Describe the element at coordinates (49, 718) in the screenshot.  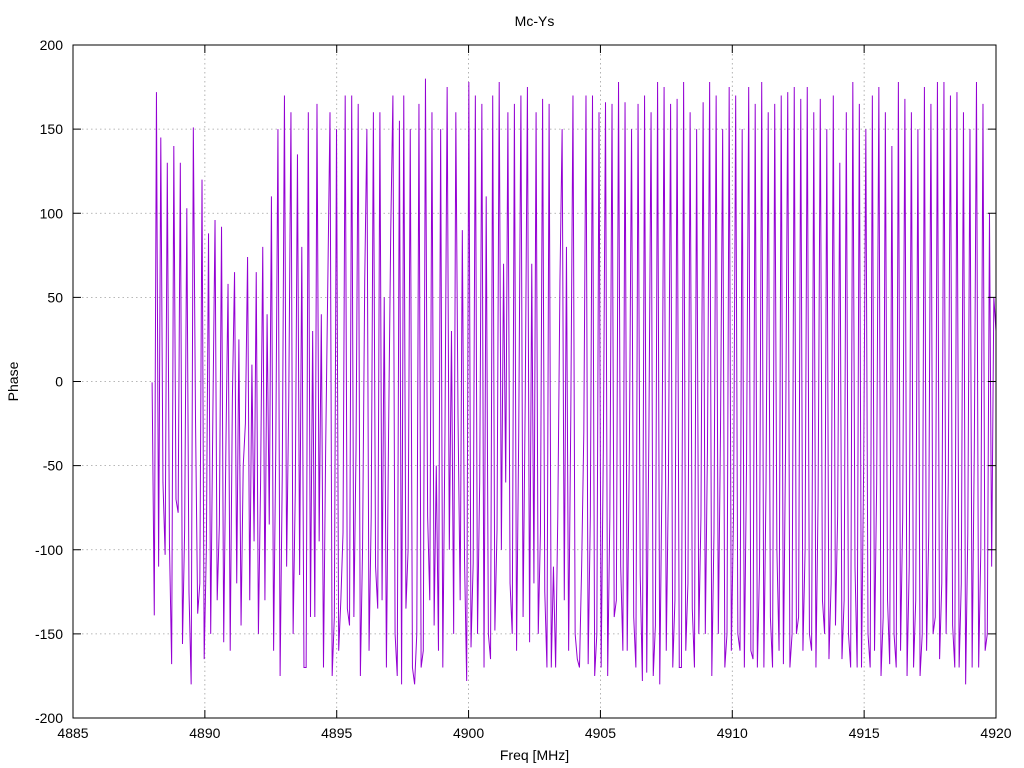
I see `y-tick-label: -200` at that location.